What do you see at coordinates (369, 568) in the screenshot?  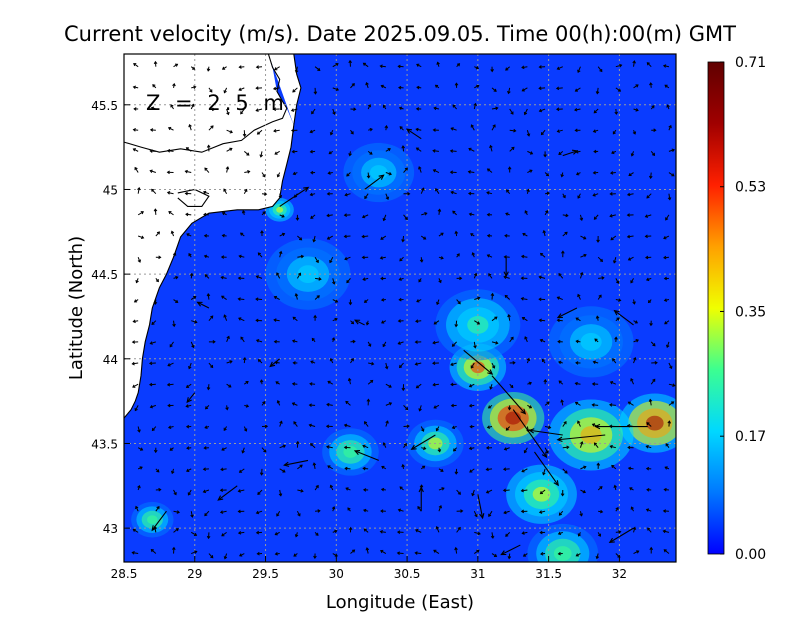 I see `x-axis-ticks: 28.5 29 29.5 30 30.5 31 31.5 32` at bounding box center [369, 568].